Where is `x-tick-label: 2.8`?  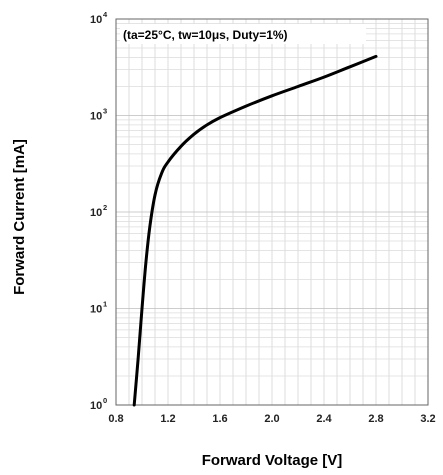 x-tick-label: 2.8 is located at coordinates (375, 419).